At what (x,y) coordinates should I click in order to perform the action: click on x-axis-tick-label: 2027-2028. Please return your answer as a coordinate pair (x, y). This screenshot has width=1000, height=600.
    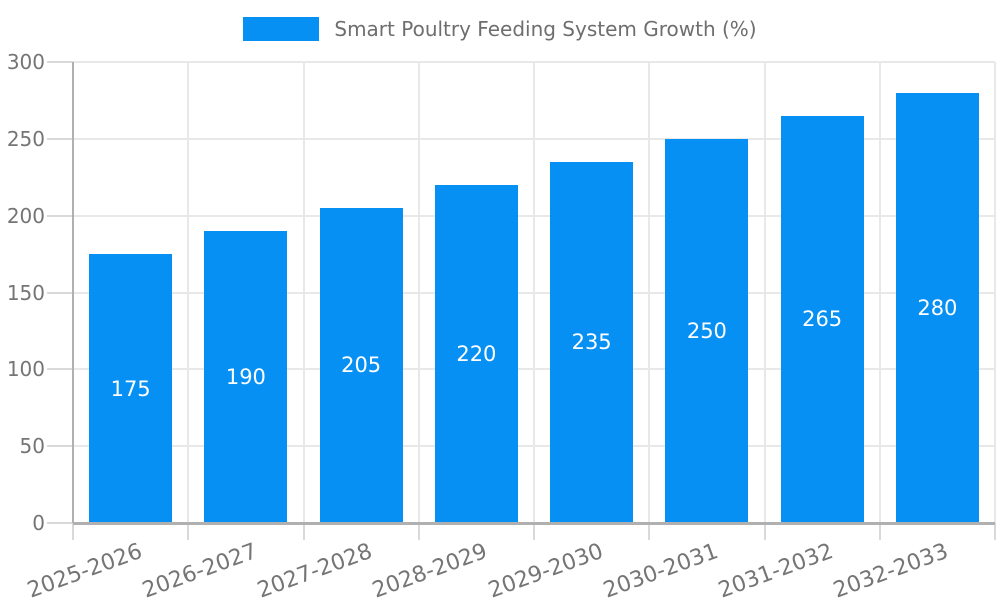
    Looking at the image, I should click on (315, 569).